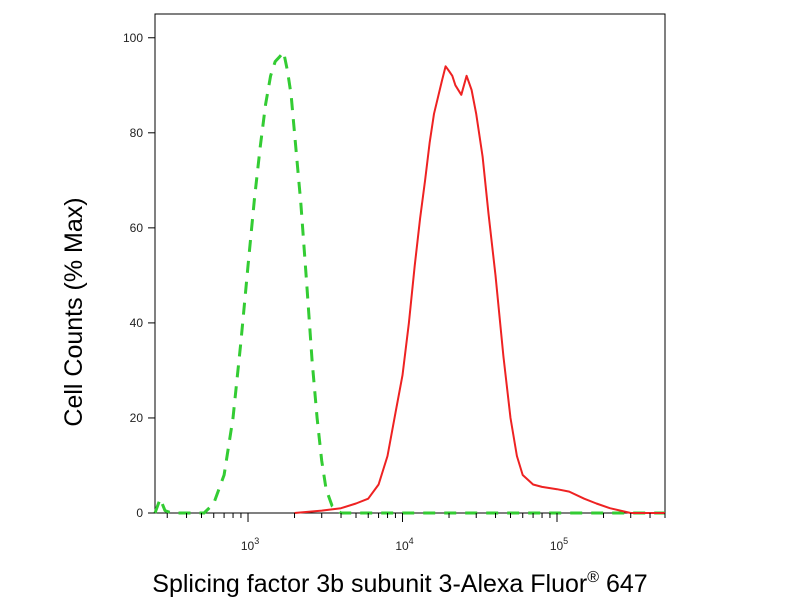 The image size is (800, 600). I want to click on y-tick-label-0: 0, so click(139, 513).